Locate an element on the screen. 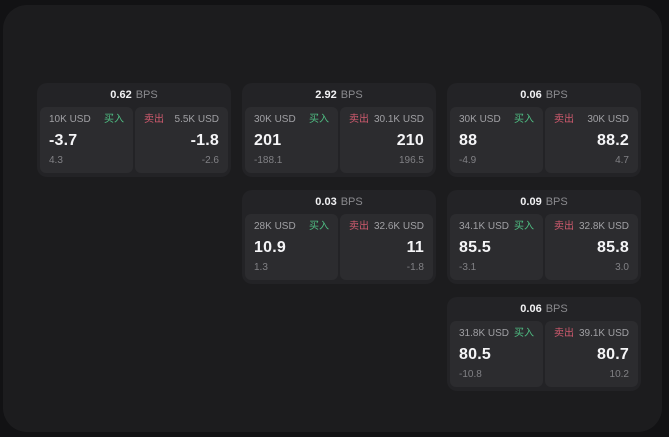  card-body: 30K USD 买入 88 -4.9 卖出 30K USD 88.2 4.7 is located at coordinates (544, 142).